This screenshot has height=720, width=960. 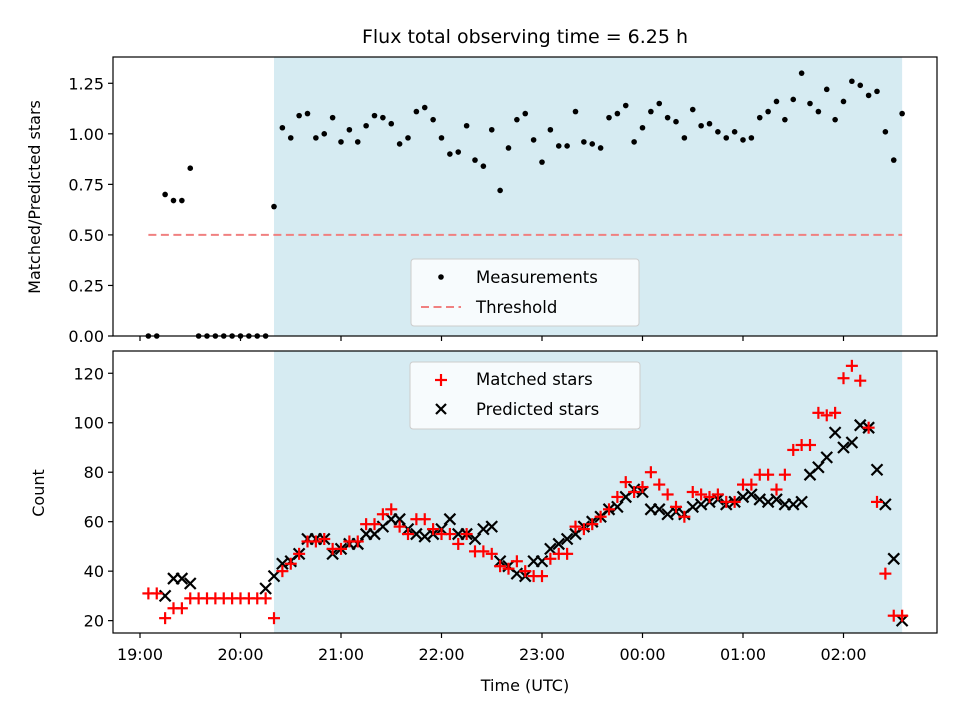 What do you see at coordinates (88, 423) in the screenshot?
I see `bottom-y-tick-label: 100` at bounding box center [88, 423].